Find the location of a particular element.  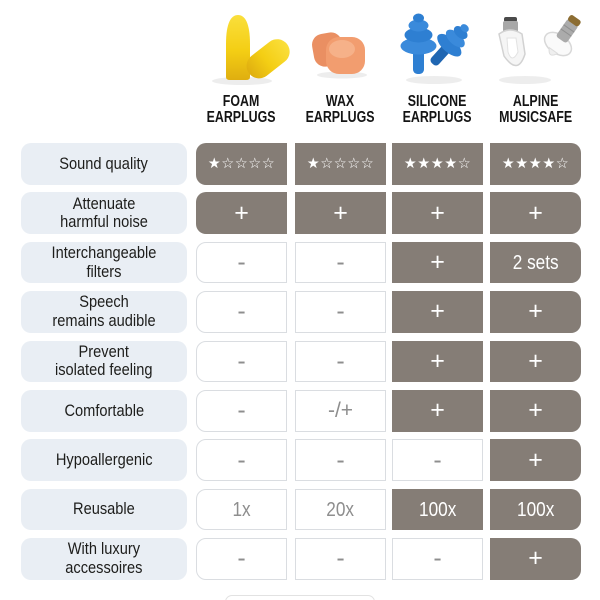

row-label-text: Sound quality is located at coordinates (104, 163).